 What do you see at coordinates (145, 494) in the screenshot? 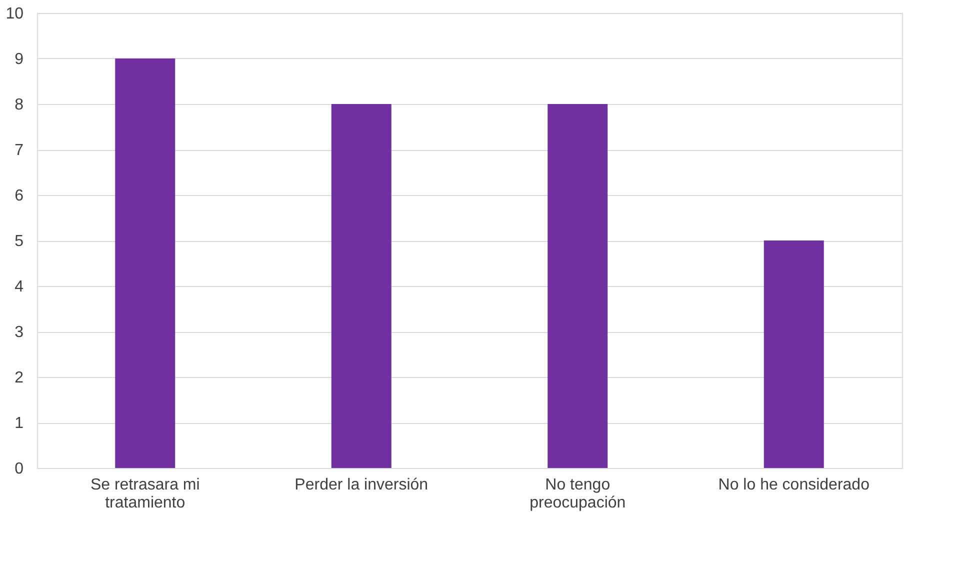
I see `x-tick-label: Se retrasara mi tratamiento` at bounding box center [145, 494].